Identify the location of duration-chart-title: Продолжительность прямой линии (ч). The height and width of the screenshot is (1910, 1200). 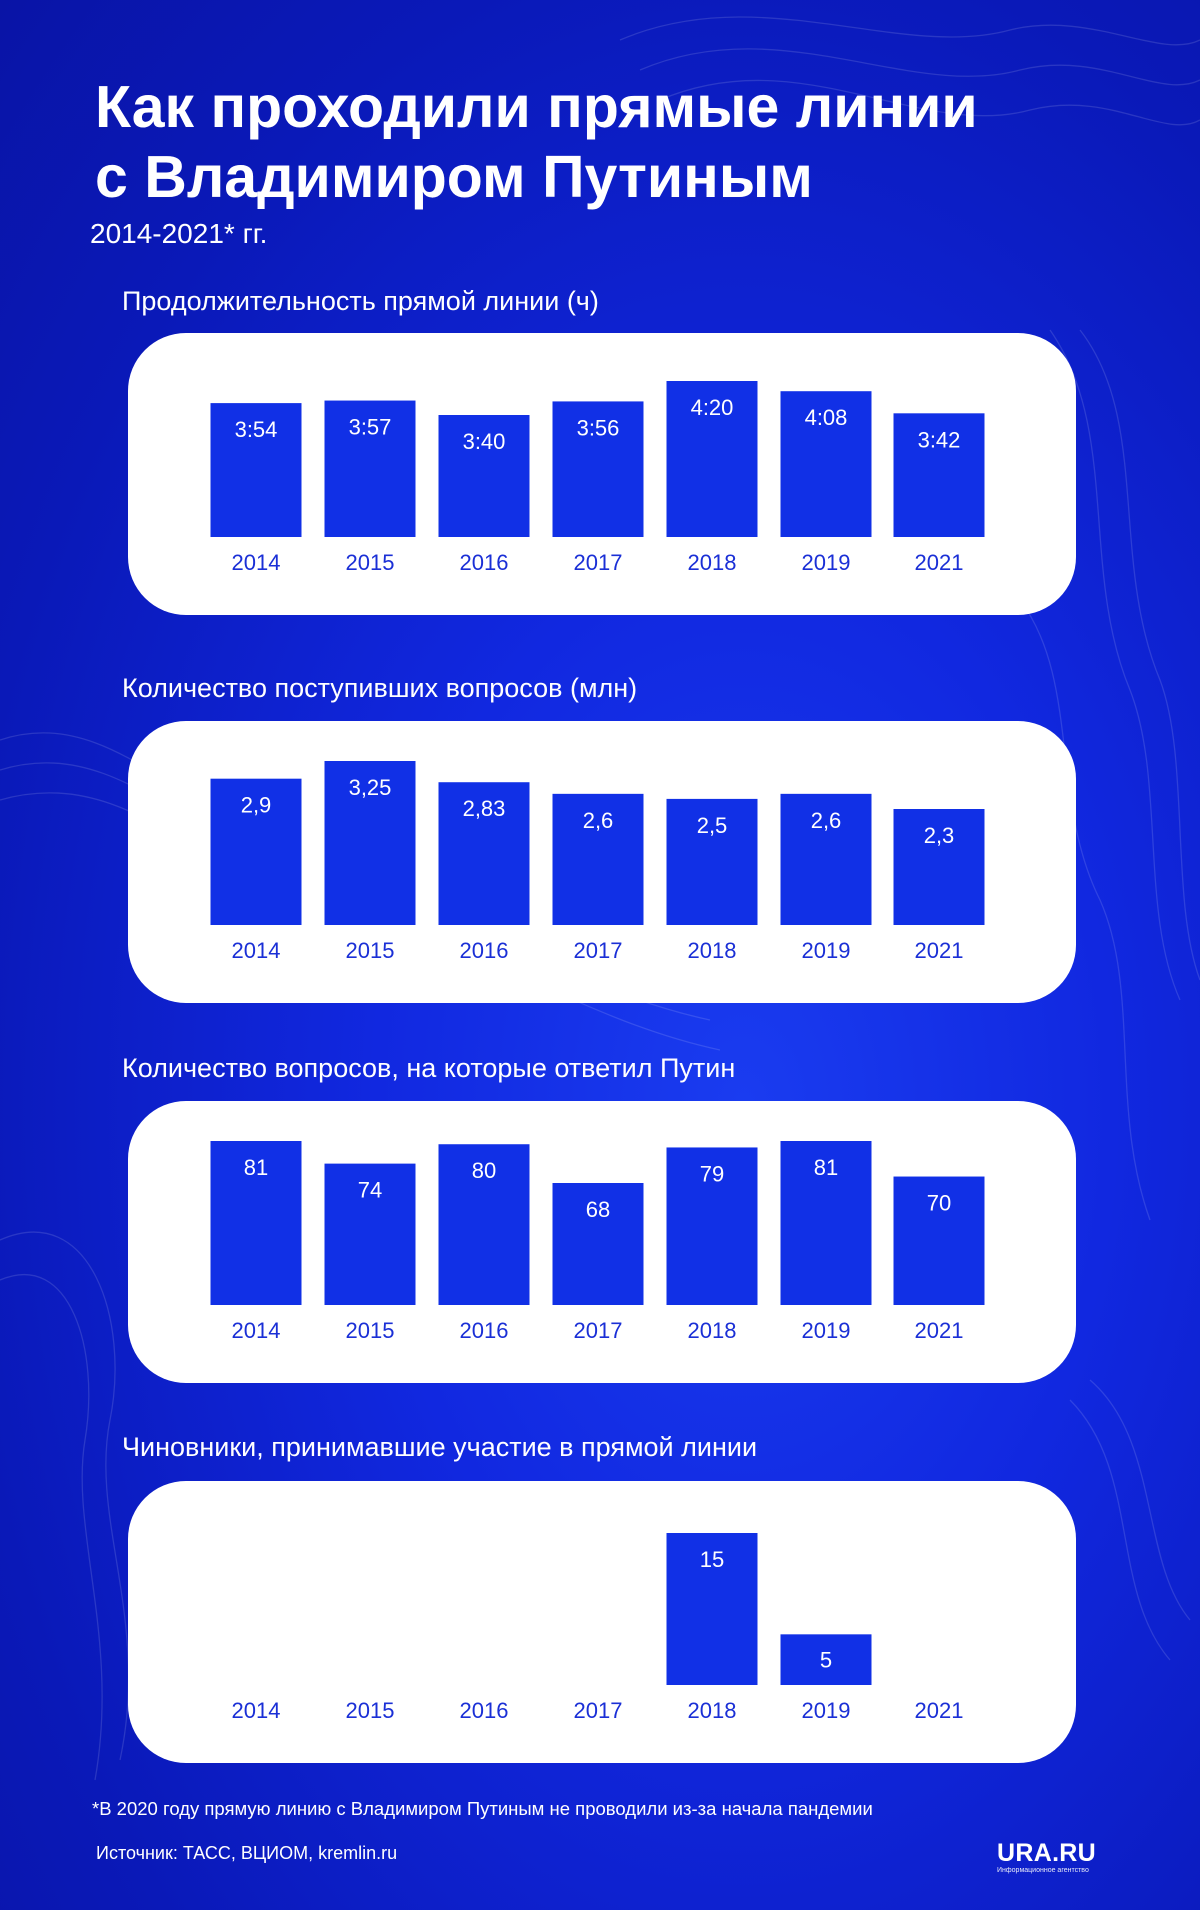
(360, 301).